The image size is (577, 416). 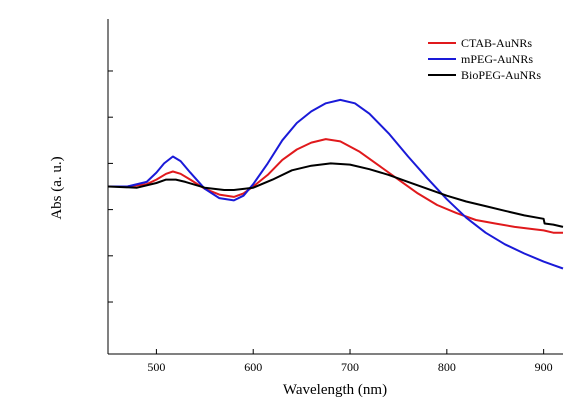 I want to click on legend-item-ctab: CTAB-AuNRs, so click(x=480, y=43).